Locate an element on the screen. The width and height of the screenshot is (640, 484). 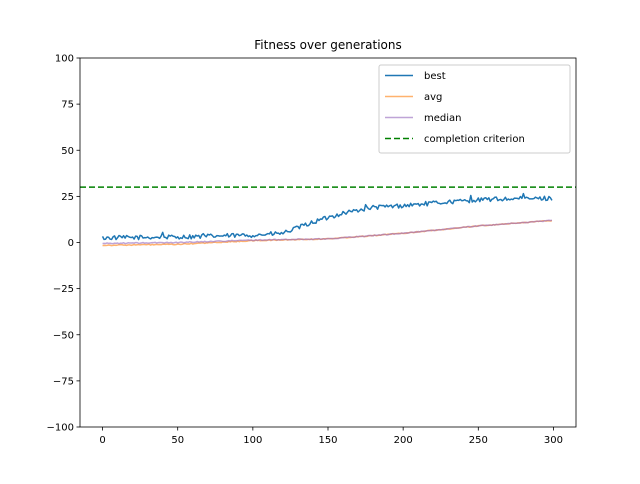
y-tick-label: 50 is located at coordinates (67, 151).